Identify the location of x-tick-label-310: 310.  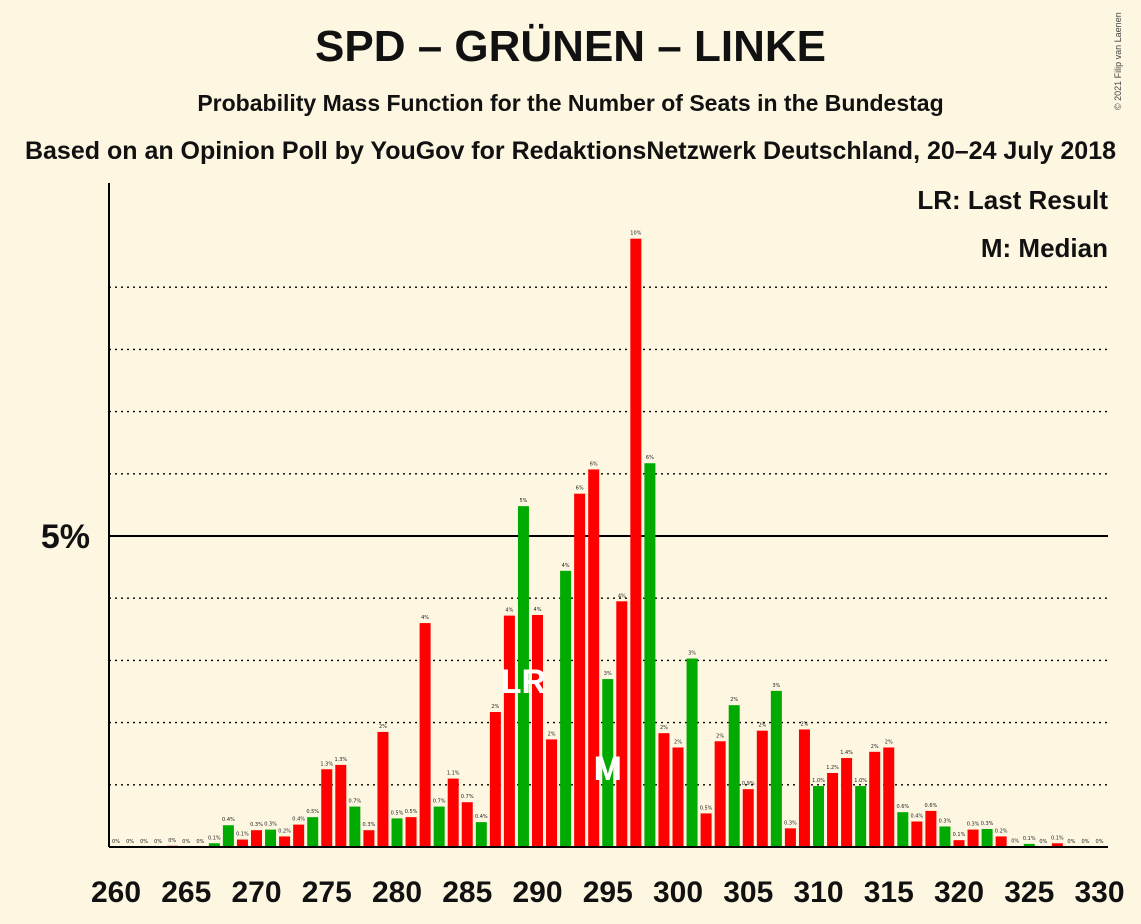
(818, 892).